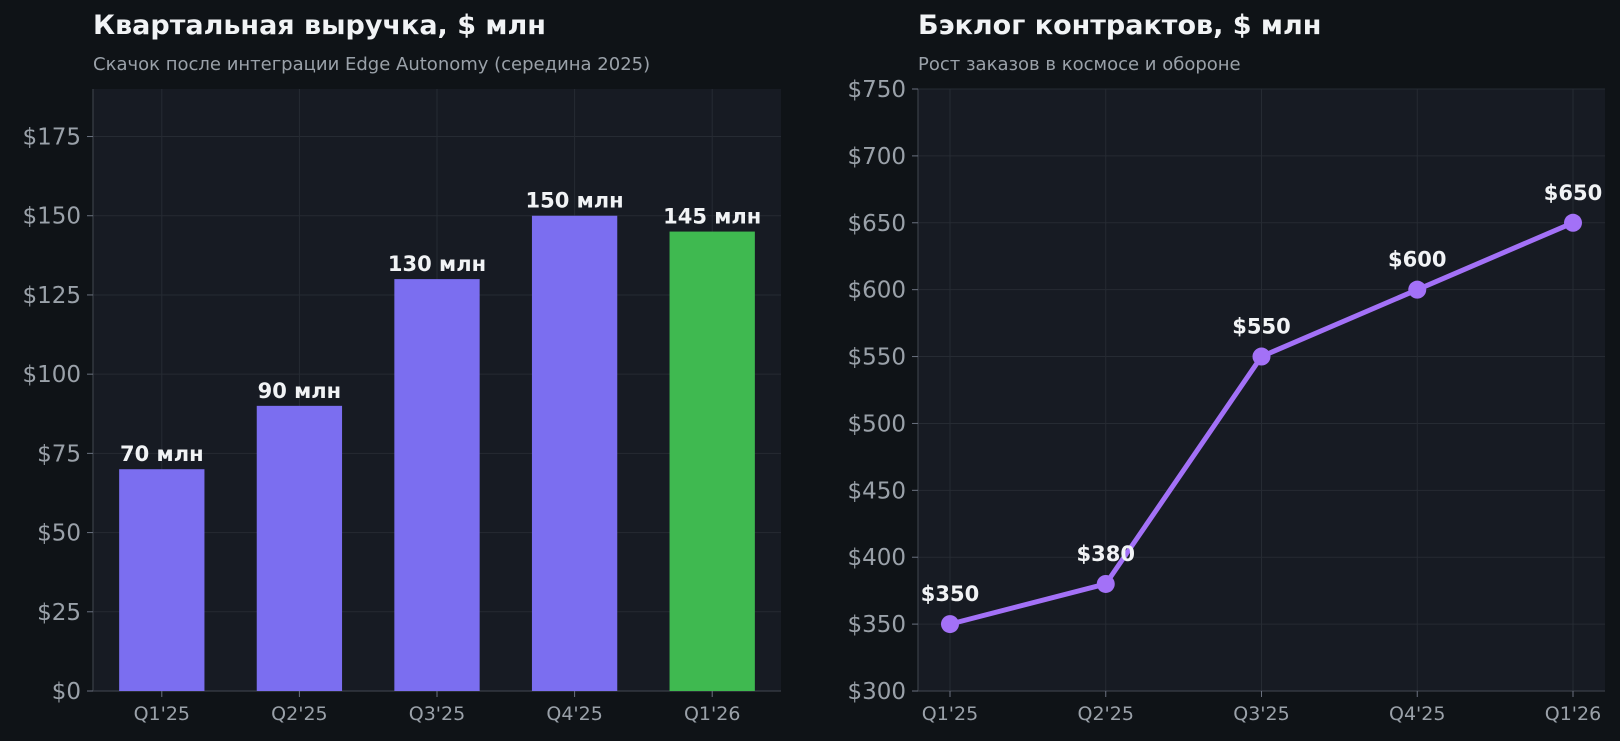  What do you see at coordinates (51, 375) in the screenshot?
I see `revenue-y-tick-label: $100` at bounding box center [51, 375].